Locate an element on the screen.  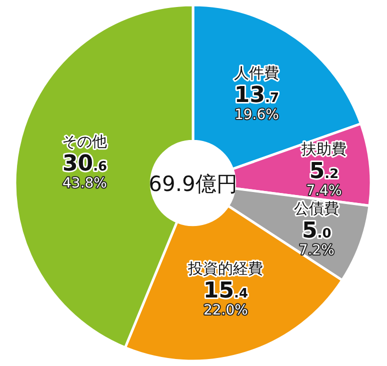
data-label: 30.6 43.8% is located at coordinates (85, 172).